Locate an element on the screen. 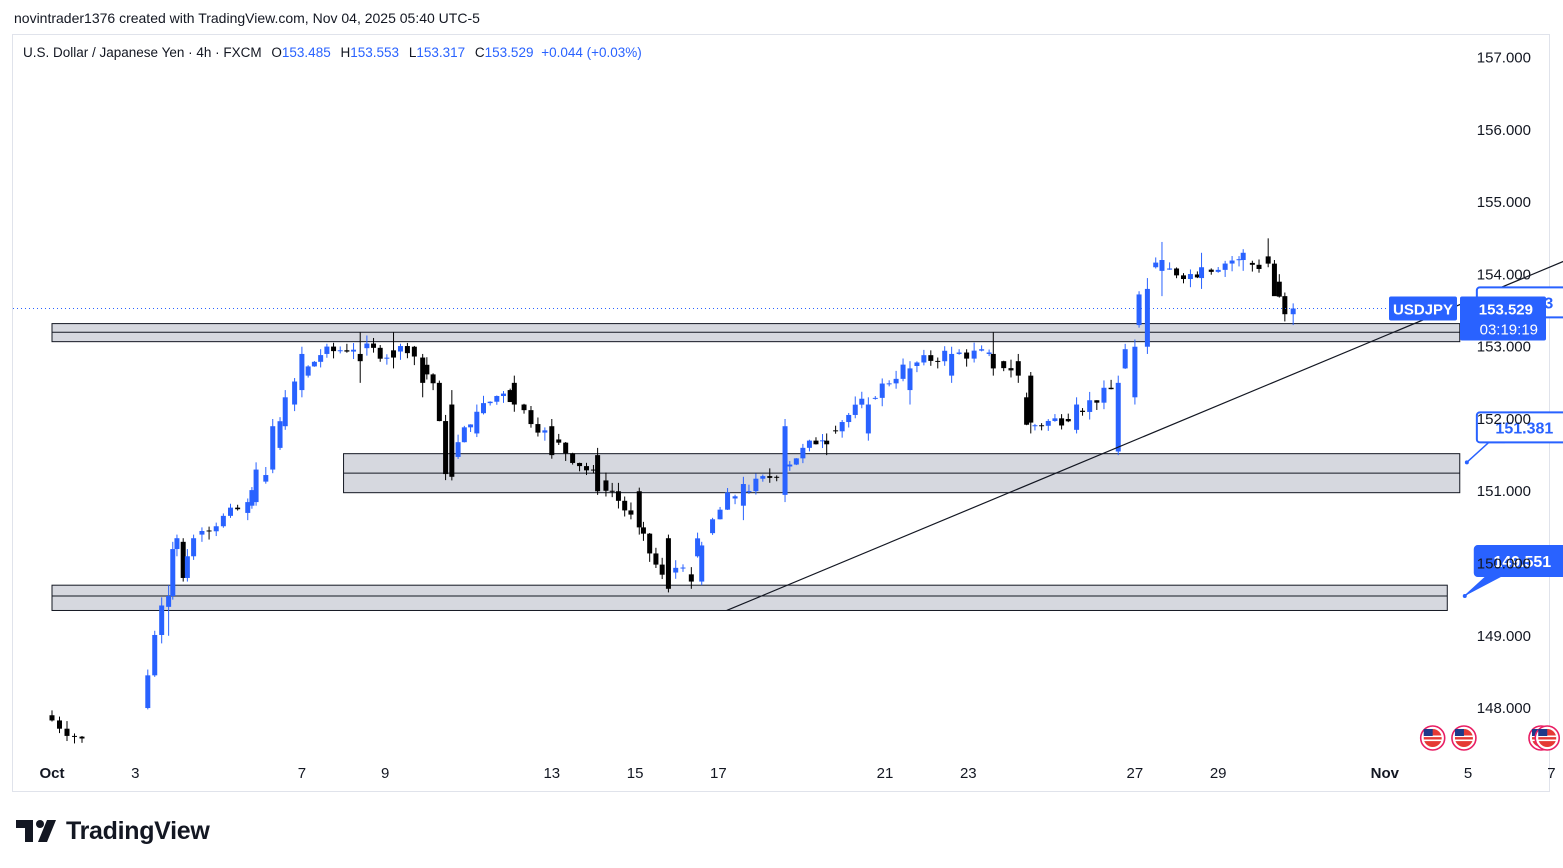 The image size is (1563, 868). zone-3-rect is located at coordinates (749, 597).